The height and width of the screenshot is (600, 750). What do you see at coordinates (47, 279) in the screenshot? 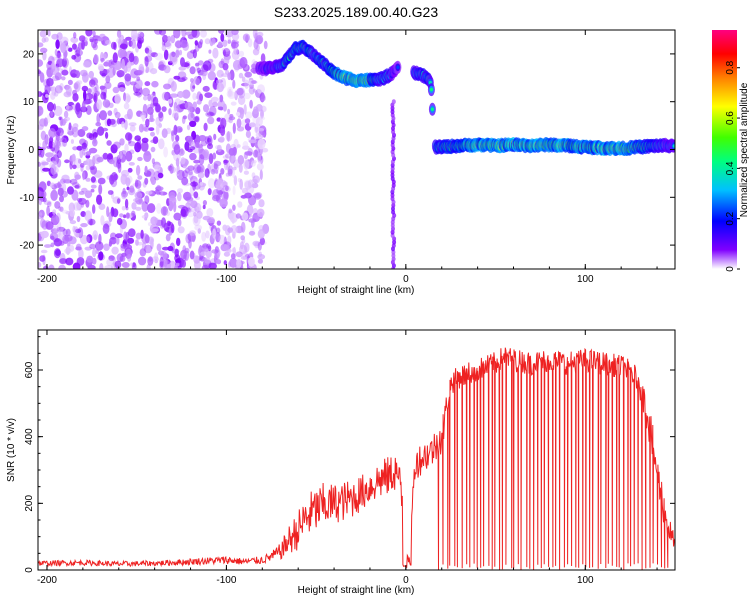
I see `x-tick-label: -200` at bounding box center [47, 279].